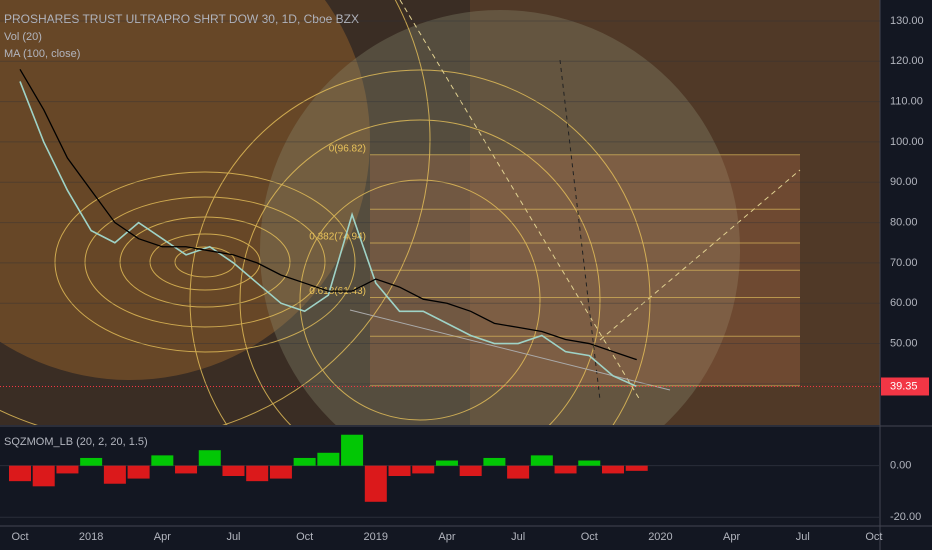  I want to click on last-price-label: 39.35, so click(904, 386).